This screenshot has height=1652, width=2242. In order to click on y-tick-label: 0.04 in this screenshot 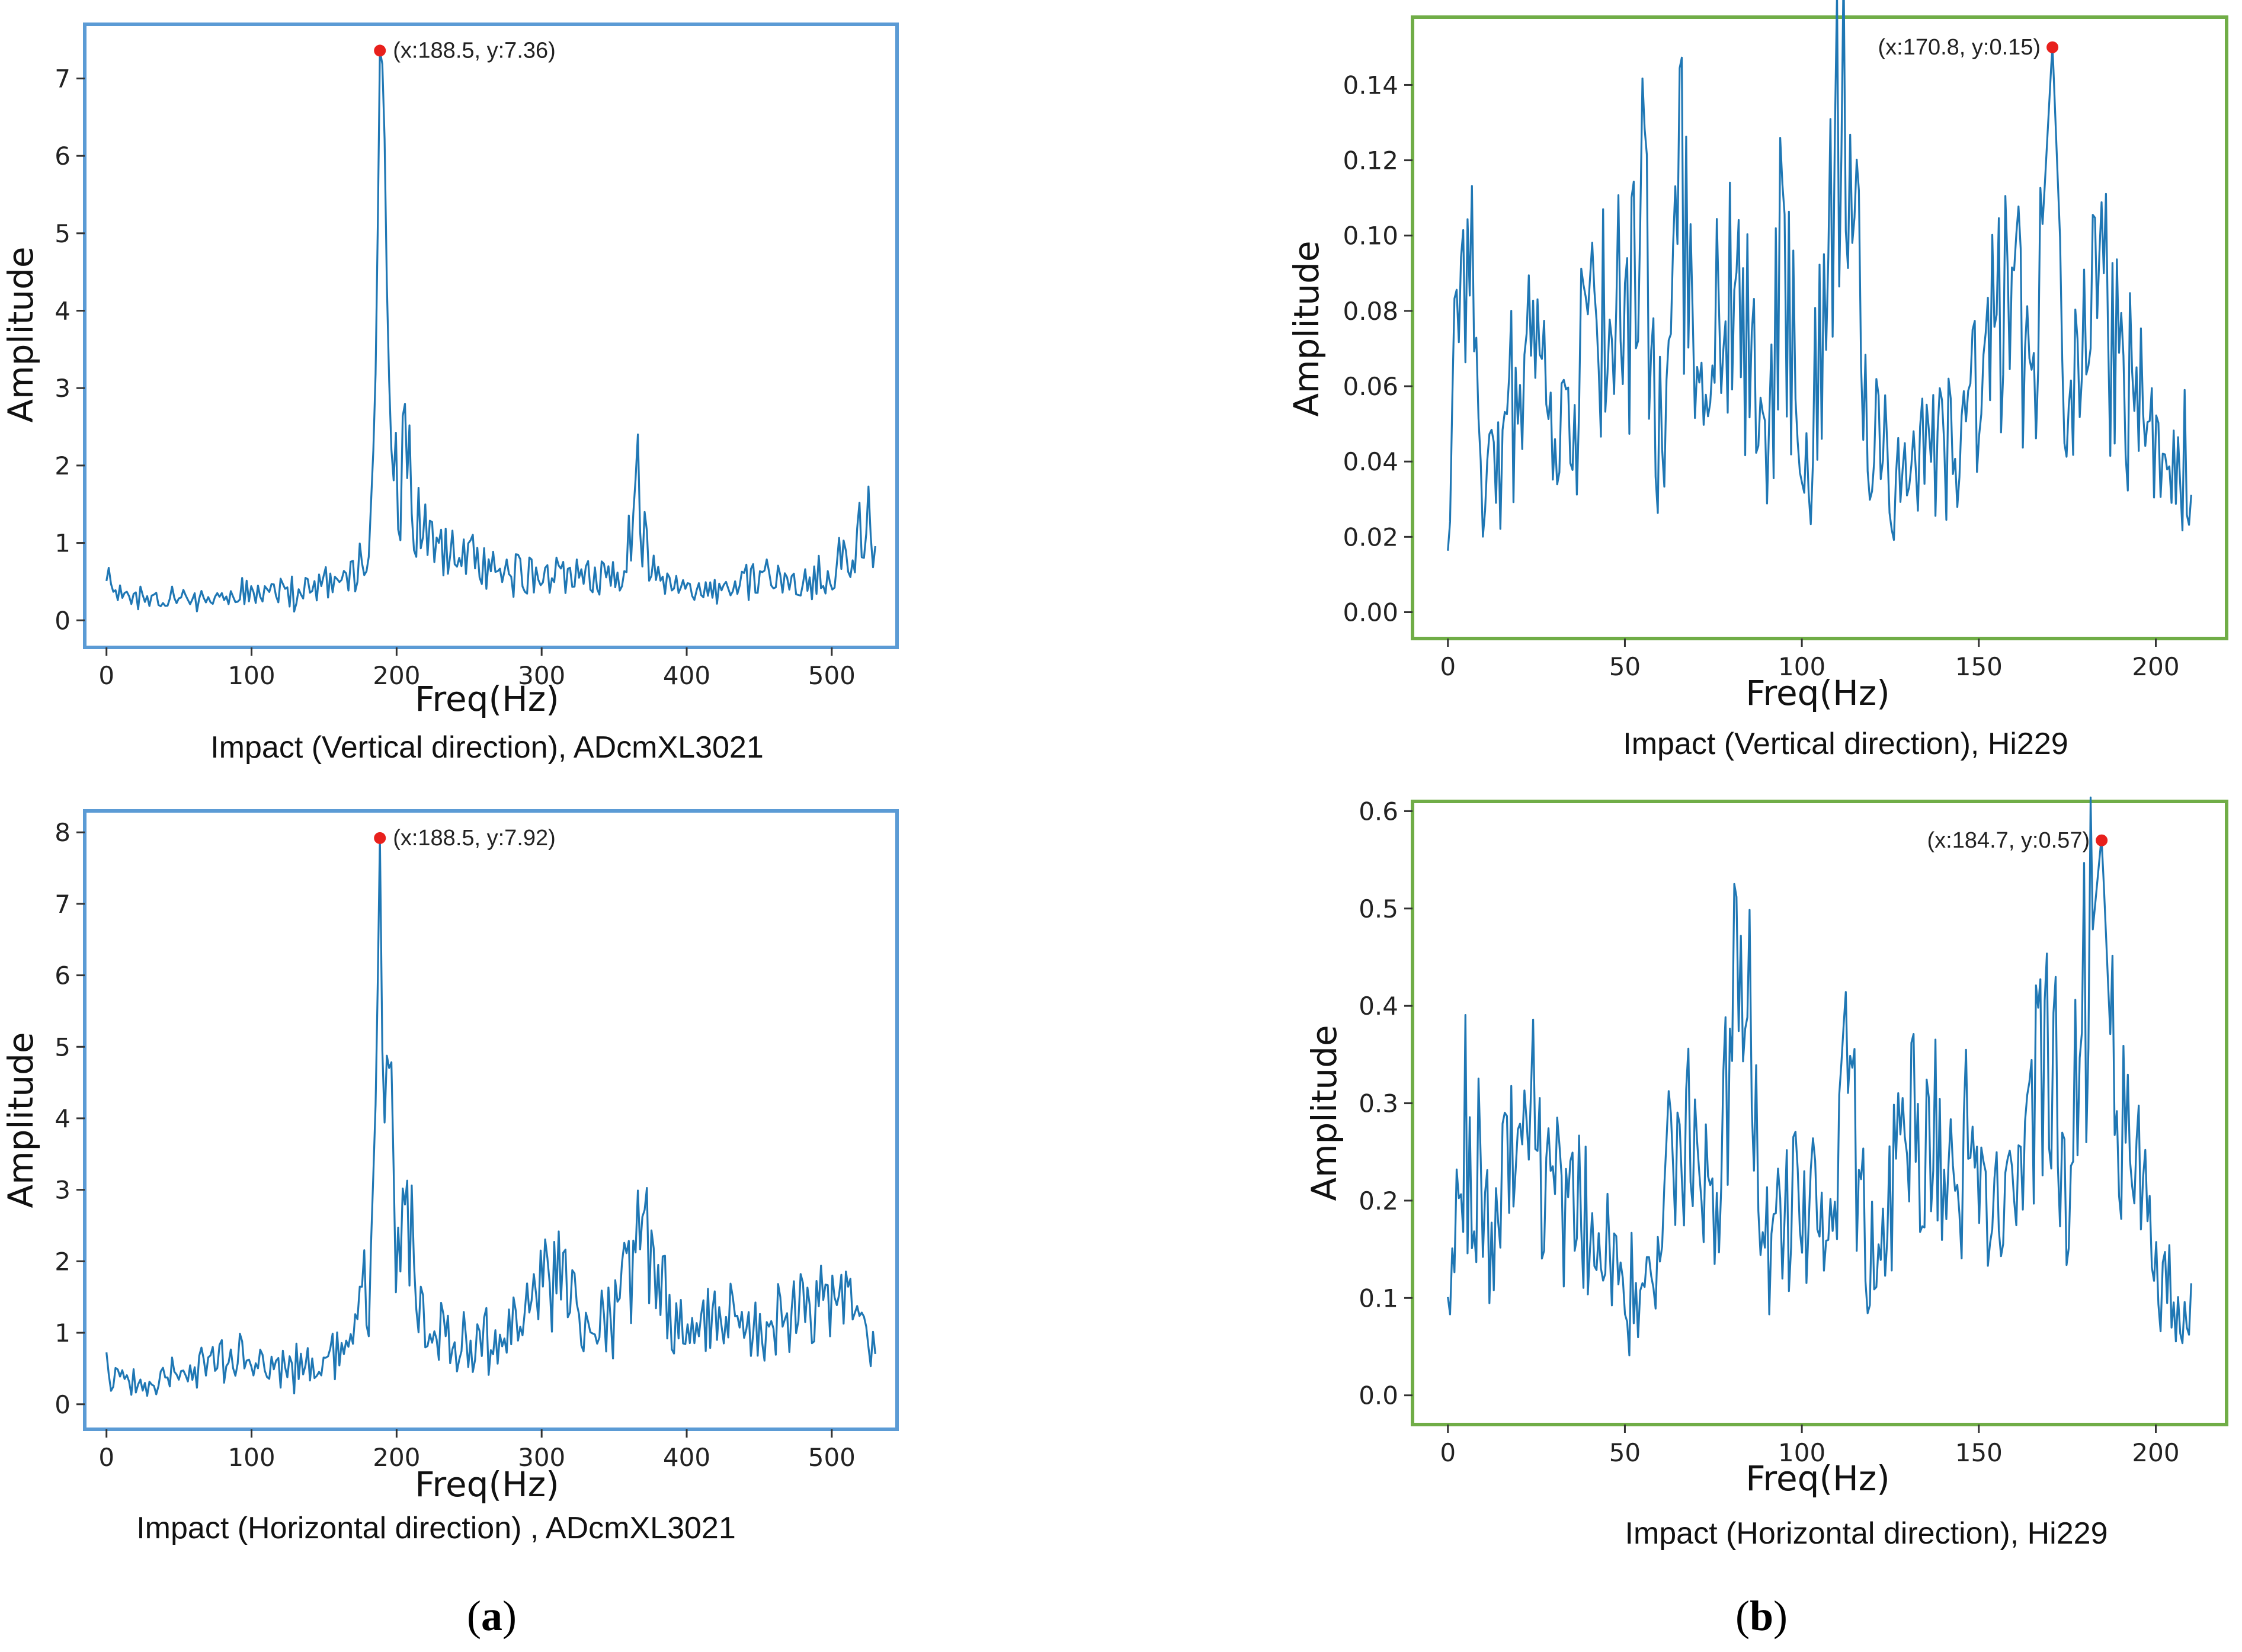, I will do `click(1371, 461)`.